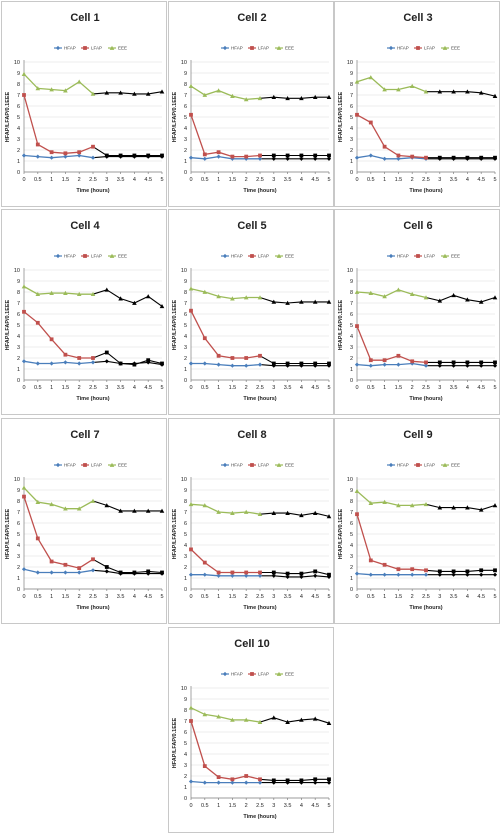 The image size is (500, 836). I want to click on y-tick-label: 1, so click(18, 370).